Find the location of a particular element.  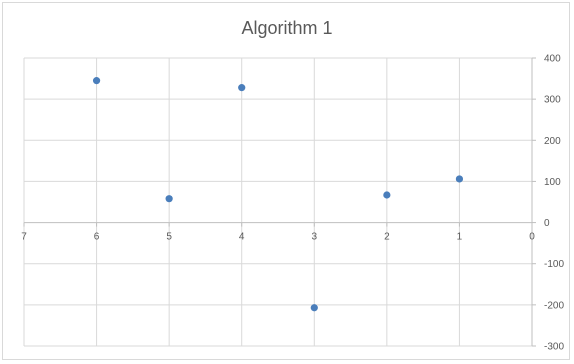

y-tick-label: 100 is located at coordinates (552, 182).